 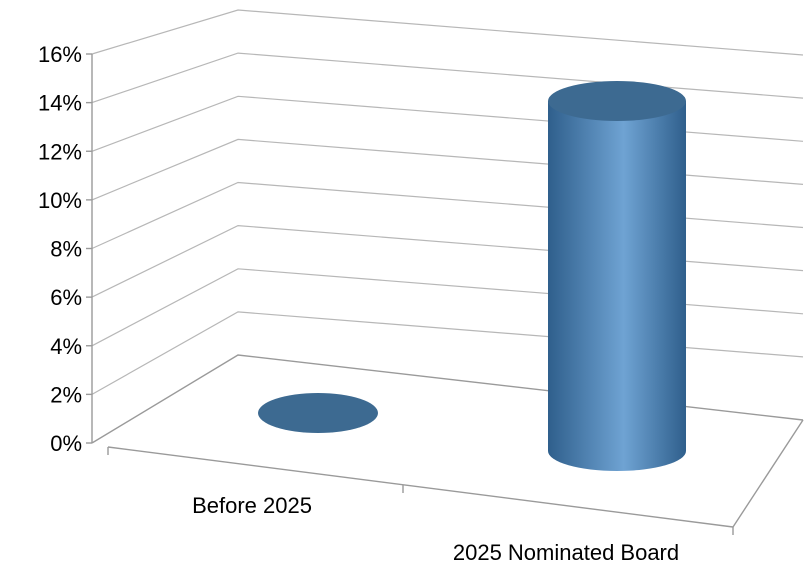 What do you see at coordinates (66, 394) in the screenshot?
I see `y-tick-label: 2%` at bounding box center [66, 394].